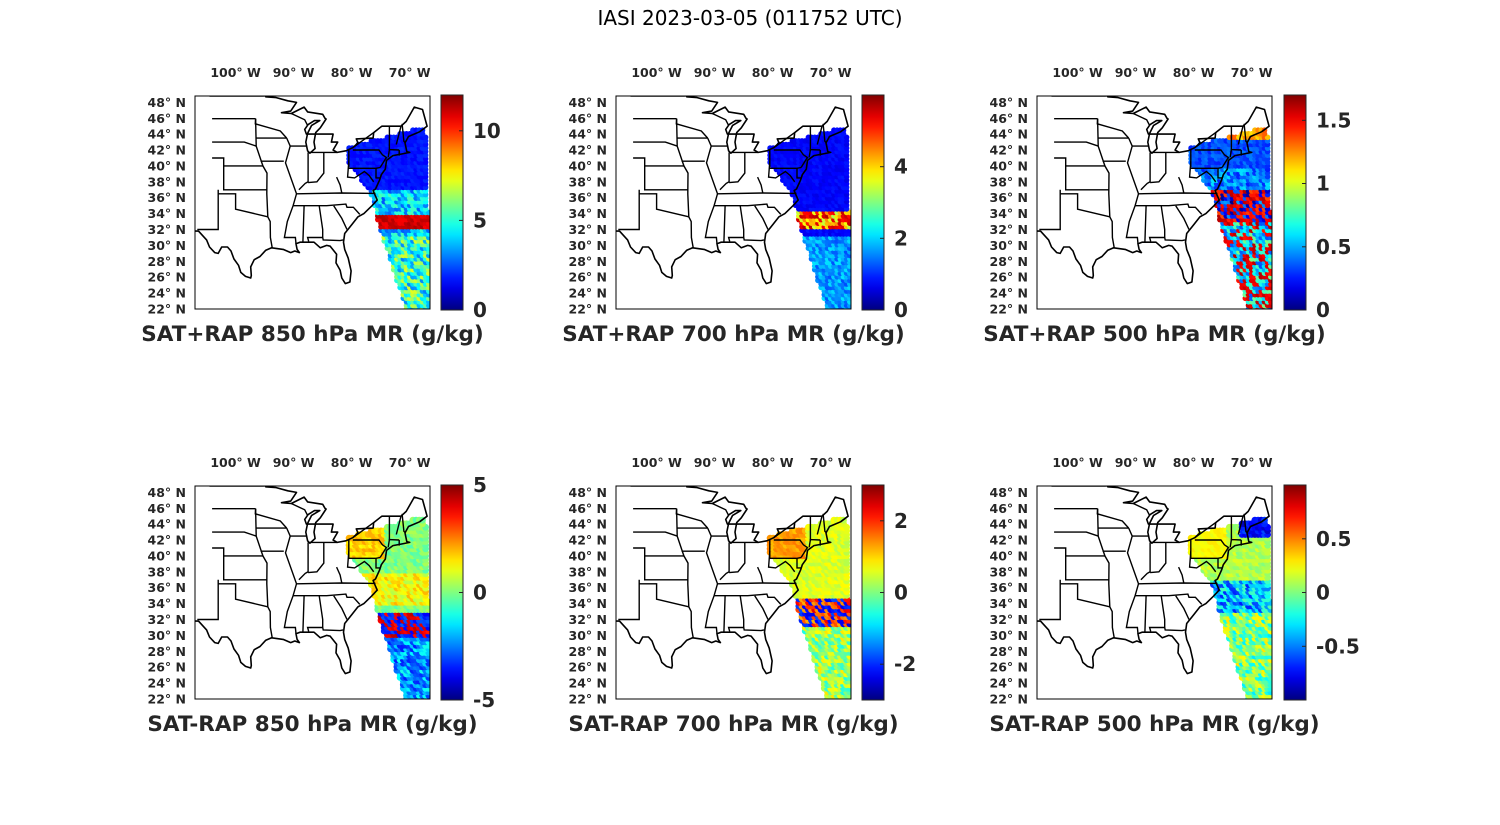 The width and height of the screenshot is (1500, 825). I want to click on latitude-label: 32° N, so click(167, 619).